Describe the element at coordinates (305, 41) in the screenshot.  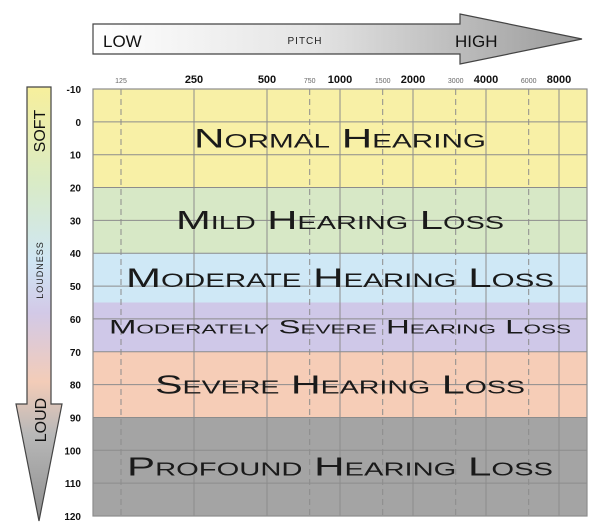
I see `pitch-label: PITCH` at that location.